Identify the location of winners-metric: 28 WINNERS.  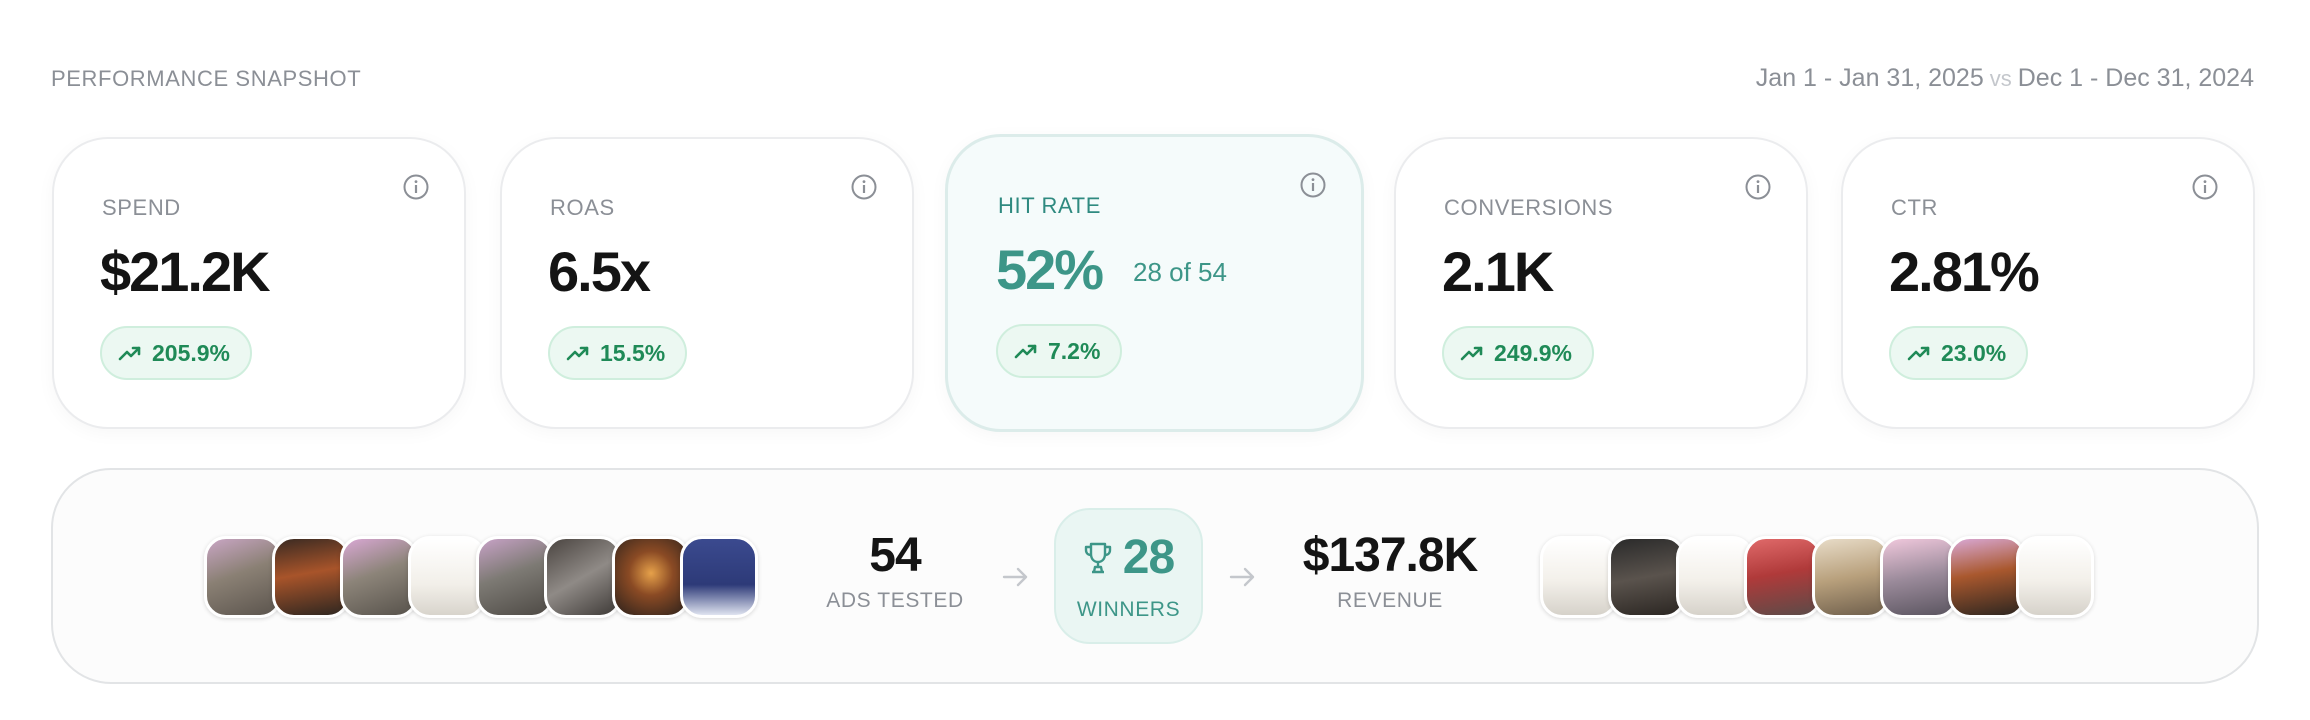
(1128, 576).